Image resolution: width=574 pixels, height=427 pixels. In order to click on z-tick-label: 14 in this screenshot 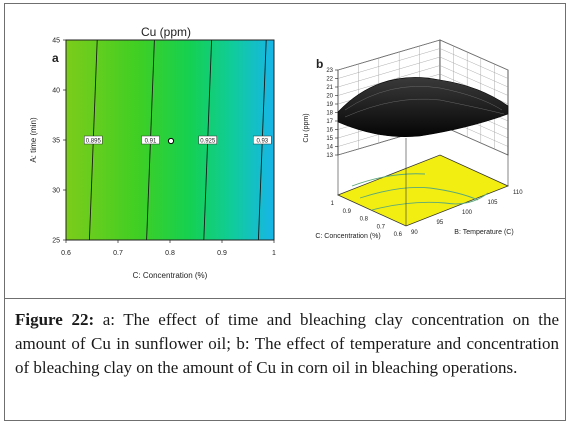, I will do `click(329, 148)`.